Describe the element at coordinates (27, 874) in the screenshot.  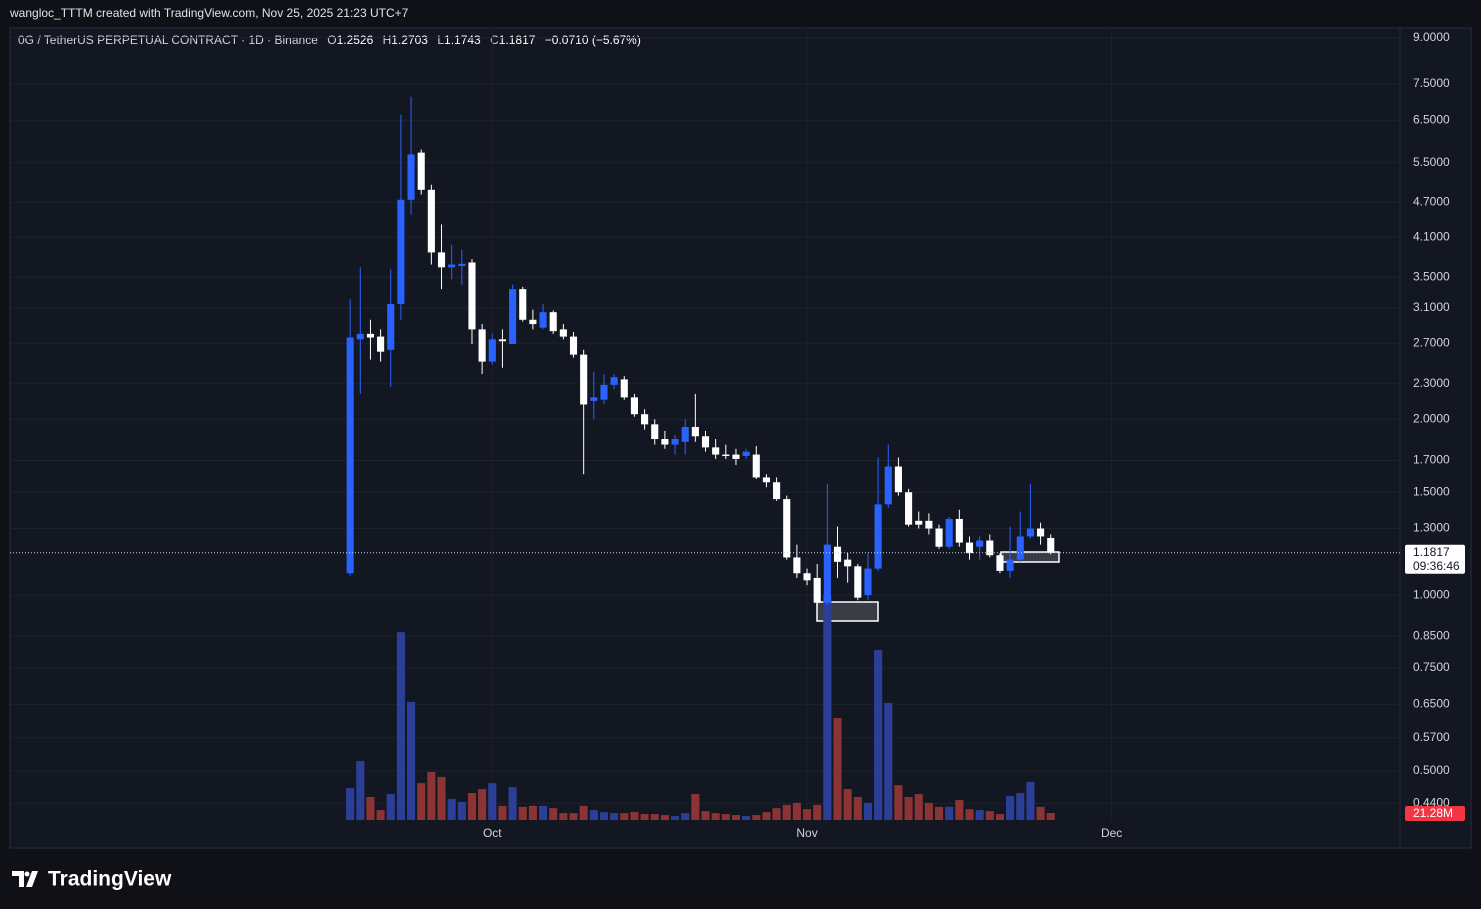
I see `logo-dot` at that location.